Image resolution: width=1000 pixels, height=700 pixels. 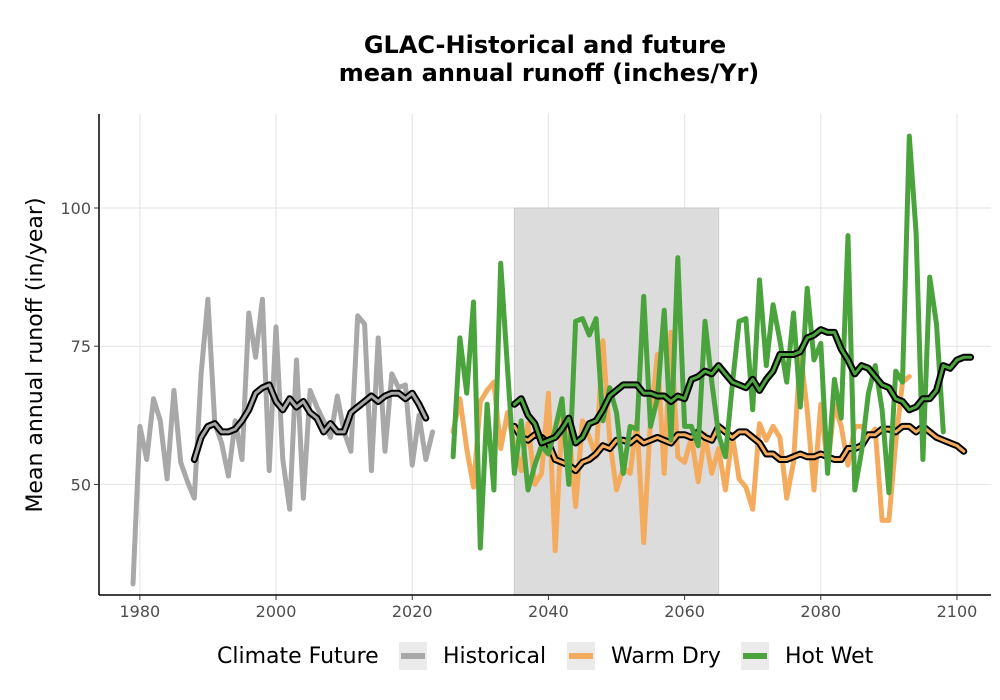 I want to click on chart-title-line1: GLAC-Historical and future, so click(x=545, y=45).